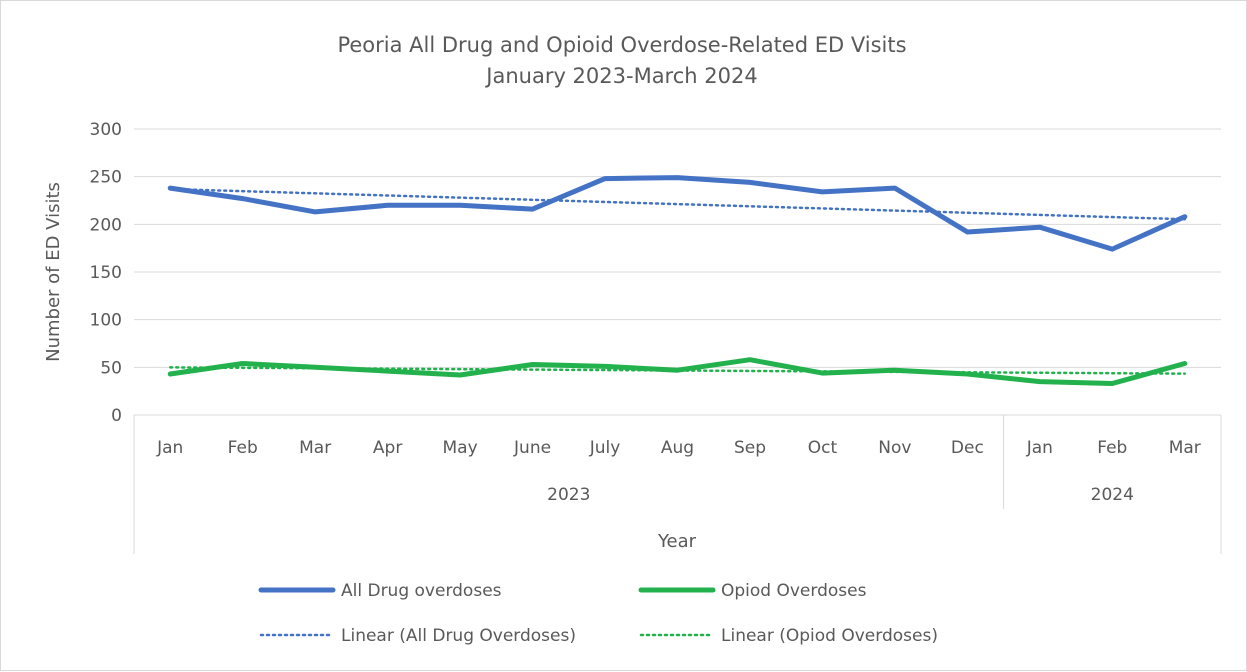 The height and width of the screenshot is (672, 1247). What do you see at coordinates (677, 541) in the screenshot?
I see `x-axis-title: Year` at bounding box center [677, 541].